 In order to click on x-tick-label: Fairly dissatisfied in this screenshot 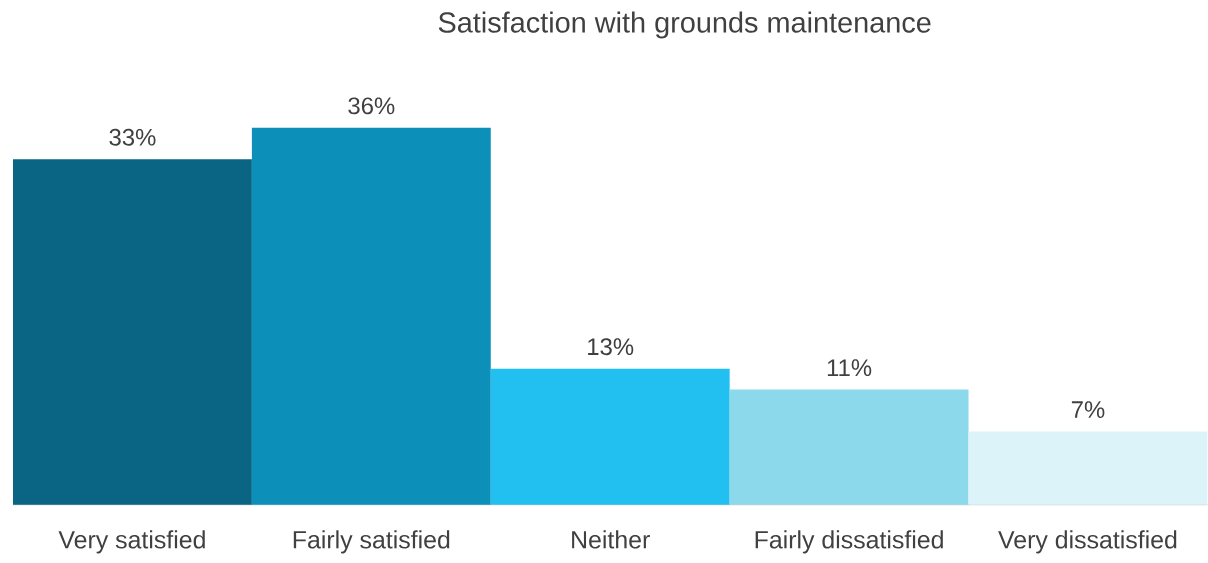, I will do `click(849, 542)`.